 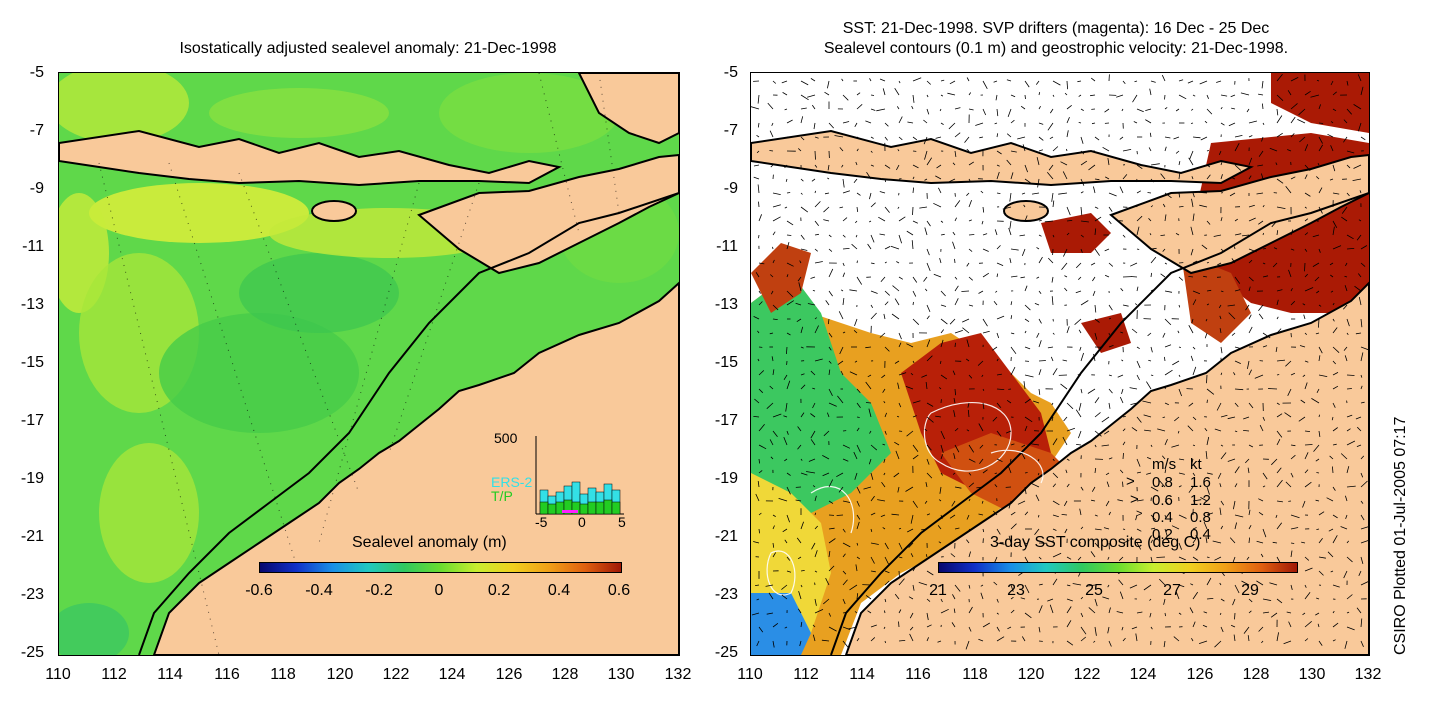 I want to click on legend-kt-value: 1.2, so click(x=1200, y=500).